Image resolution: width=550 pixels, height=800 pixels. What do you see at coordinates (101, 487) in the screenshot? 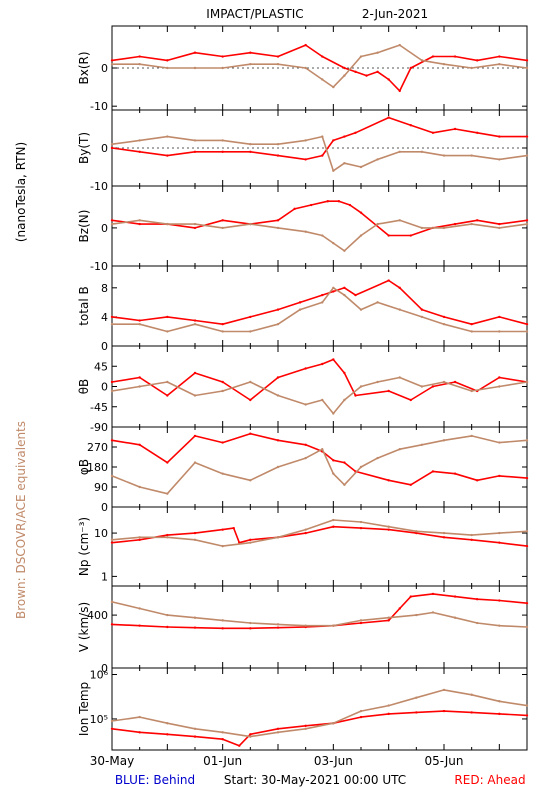
I see `y-tick-label: 90` at bounding box center [101, 487].